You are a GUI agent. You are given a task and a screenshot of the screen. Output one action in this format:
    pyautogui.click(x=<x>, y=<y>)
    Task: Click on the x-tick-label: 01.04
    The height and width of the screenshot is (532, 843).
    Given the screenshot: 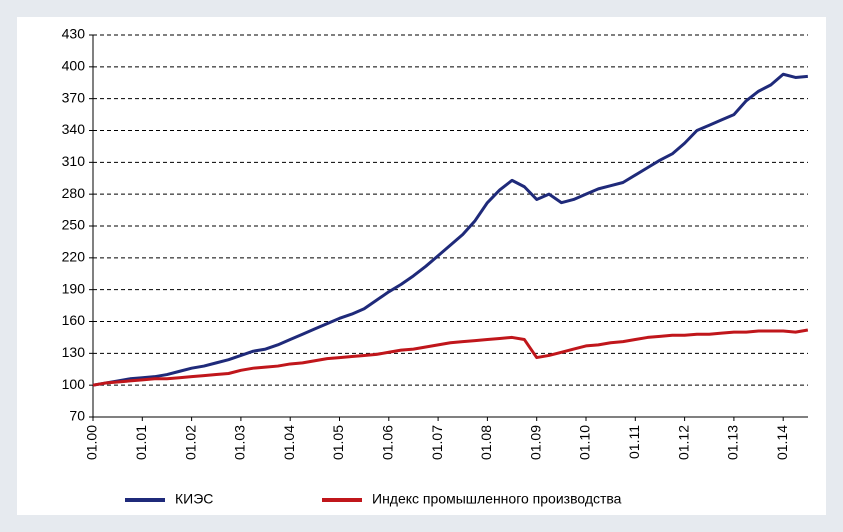 What is the action you would take?
    pyautogui.click(x=289, y=442)
    